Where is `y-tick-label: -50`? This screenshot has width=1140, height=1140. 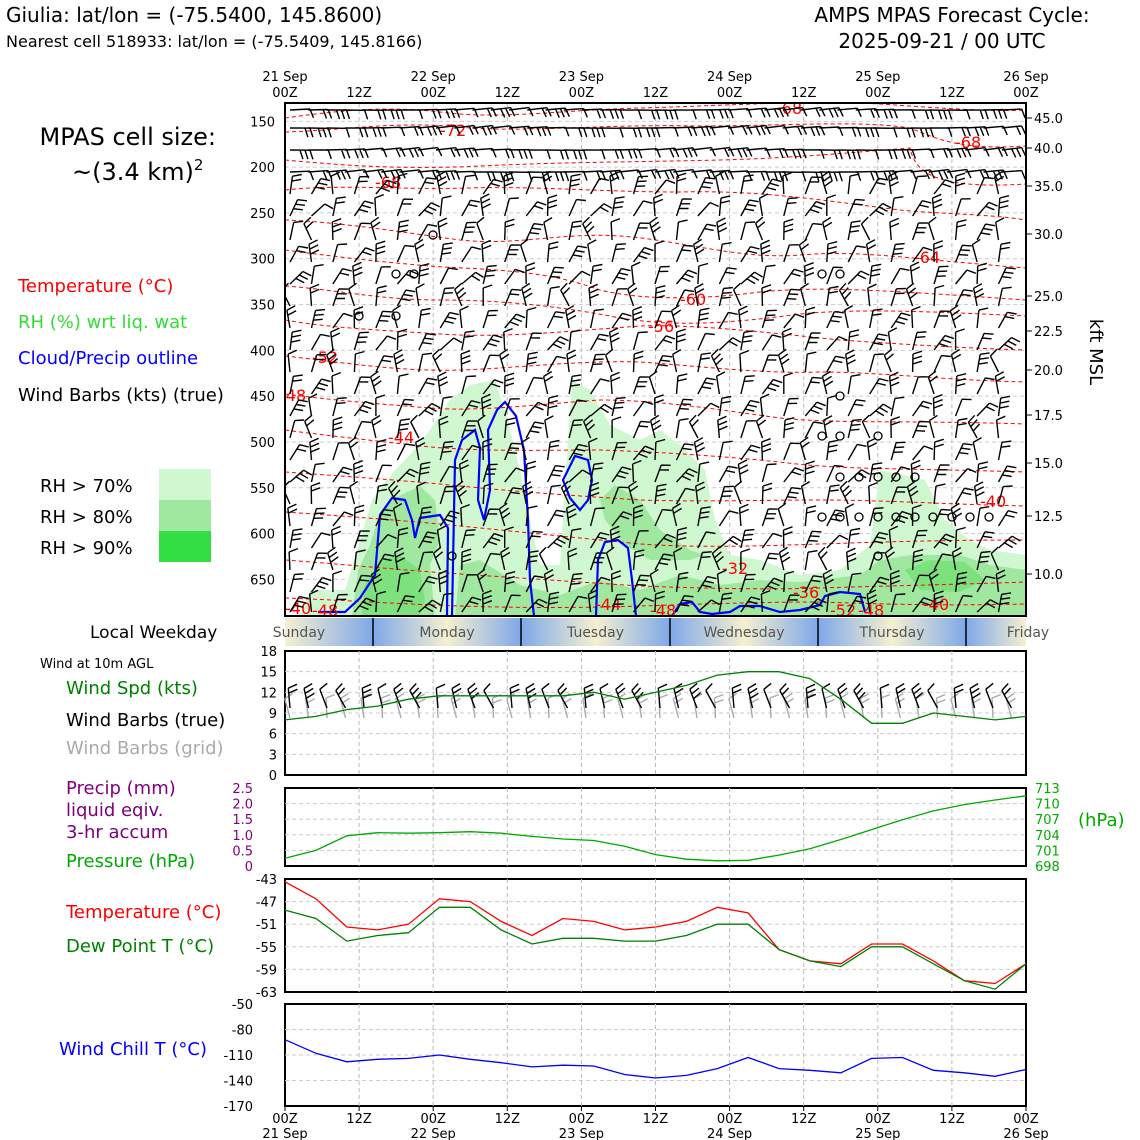 y-tick-label: -50 is located at coordinates (242, 1005).